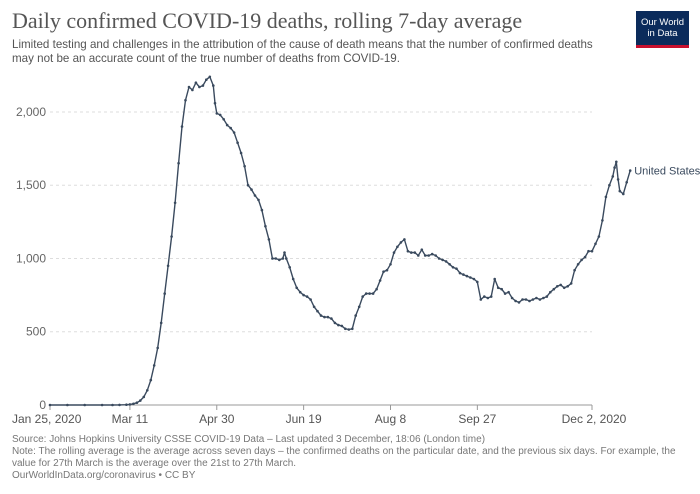  What do you see at coordinates (47, 419) in the screenshot?
I see `x-tick-label: Jan 25, 2020` at bounding box center [47, 419].